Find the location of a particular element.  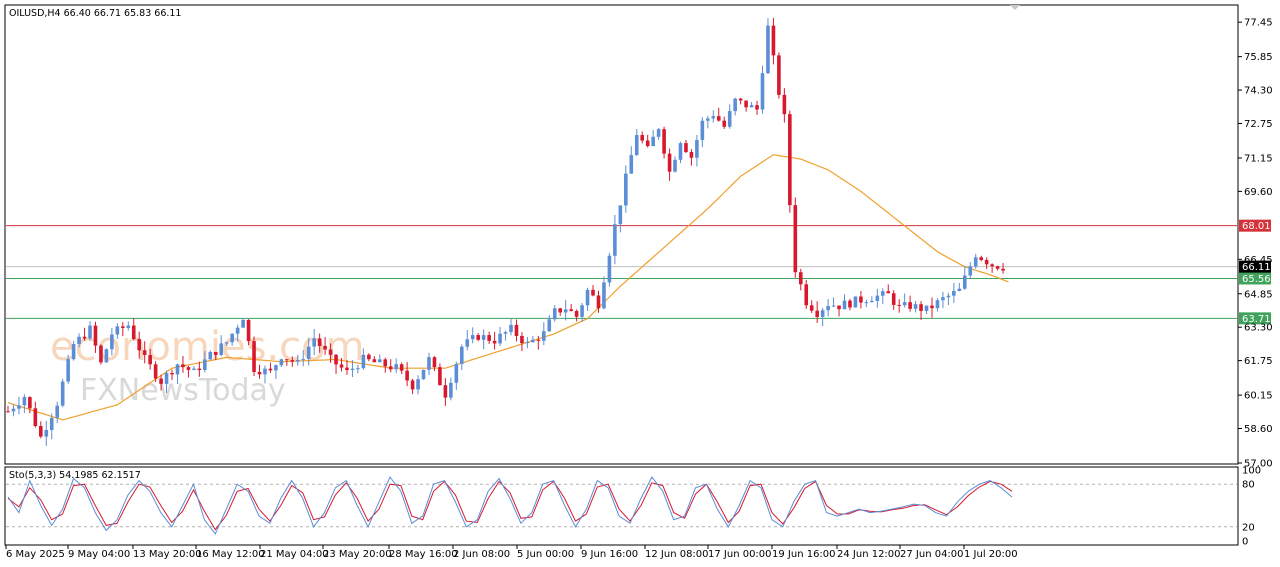

level-badge-label: 63.71 is located at coordinates (1256, 319).